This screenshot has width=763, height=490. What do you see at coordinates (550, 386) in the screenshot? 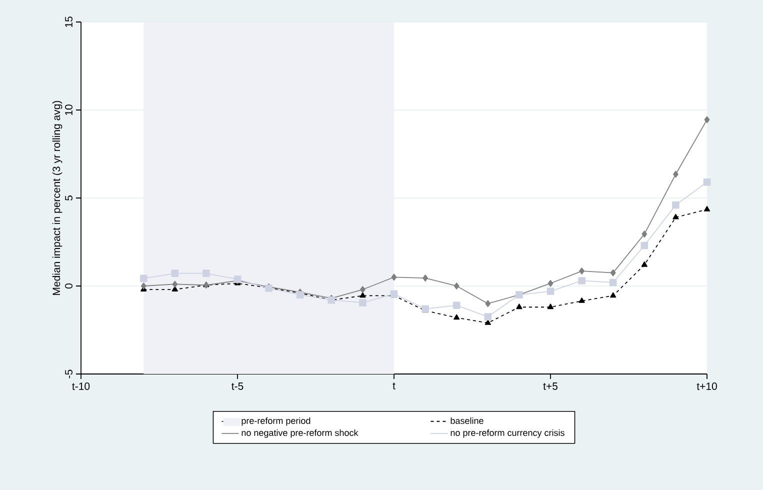
I see `x-tick-label: t+5` at bounding box center [550, 386].